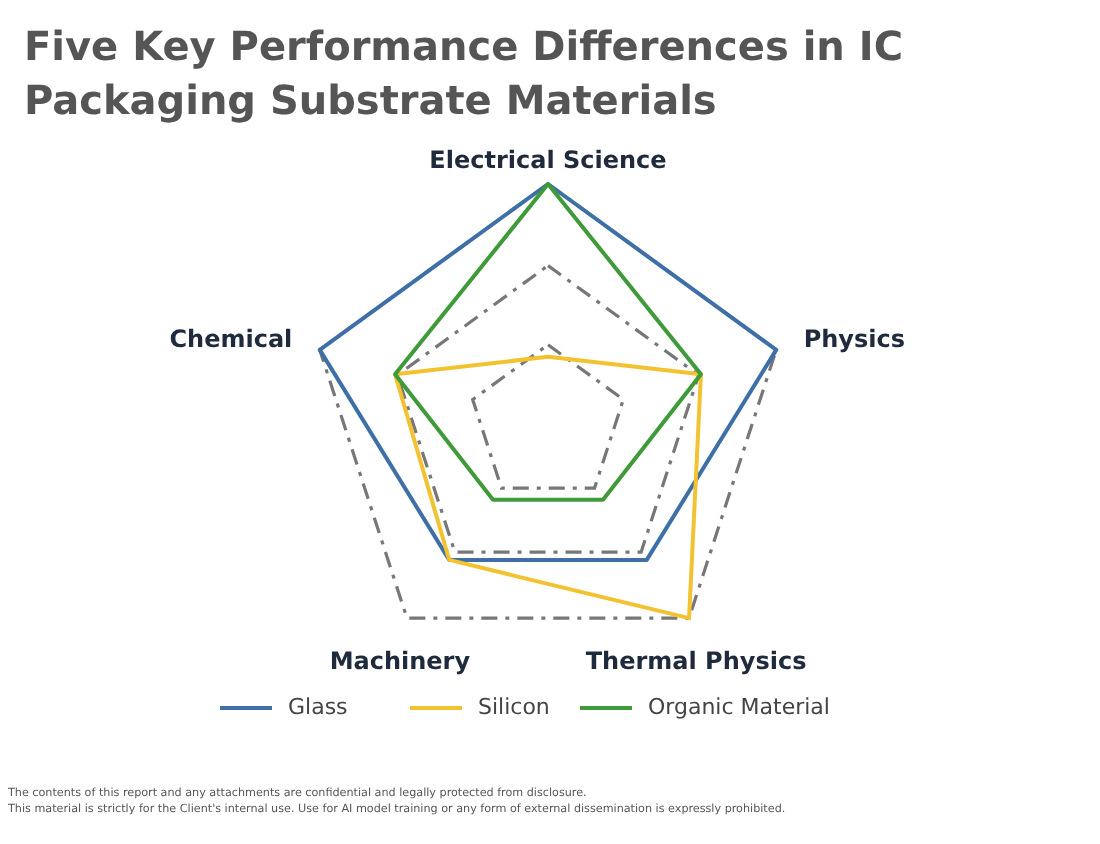 Image resolution: width=1100 pixels, height=844 pixels. What do you see at coordinates (854, 339) in the screenshot?
I see `spoke-label: Physics` at bounding box center [854, 339].